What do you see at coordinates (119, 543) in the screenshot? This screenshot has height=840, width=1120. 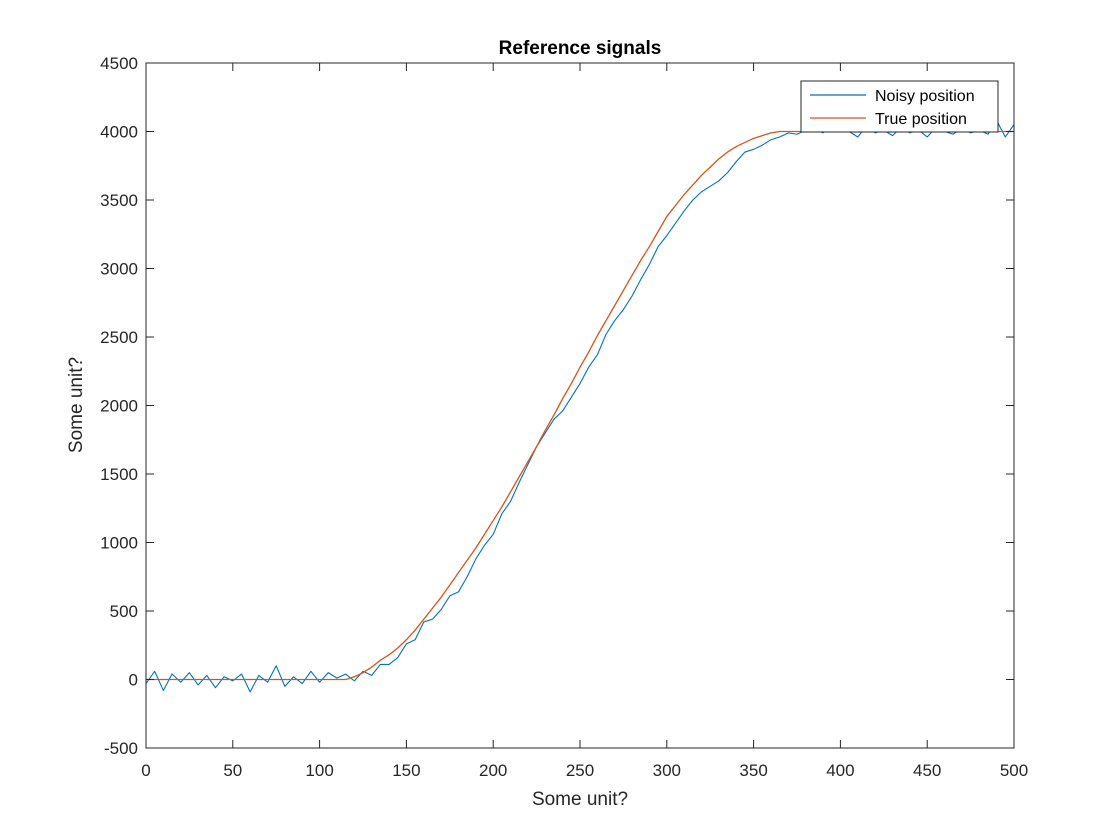 I see `y-tick-label: 1000` at bounding box center [119, 543].